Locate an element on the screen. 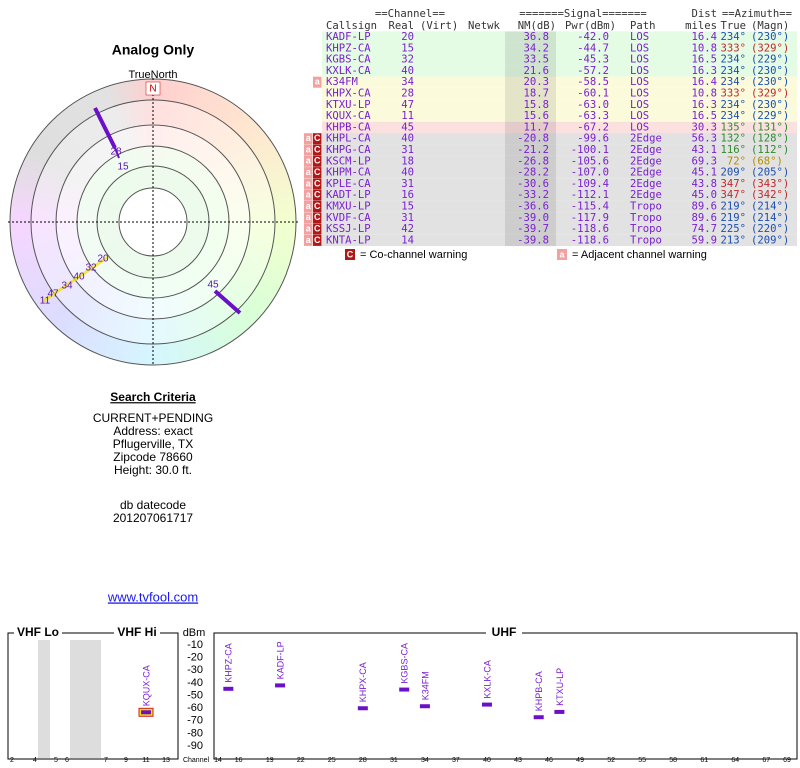  power: -112.1 is located at coordinates (590, 195).